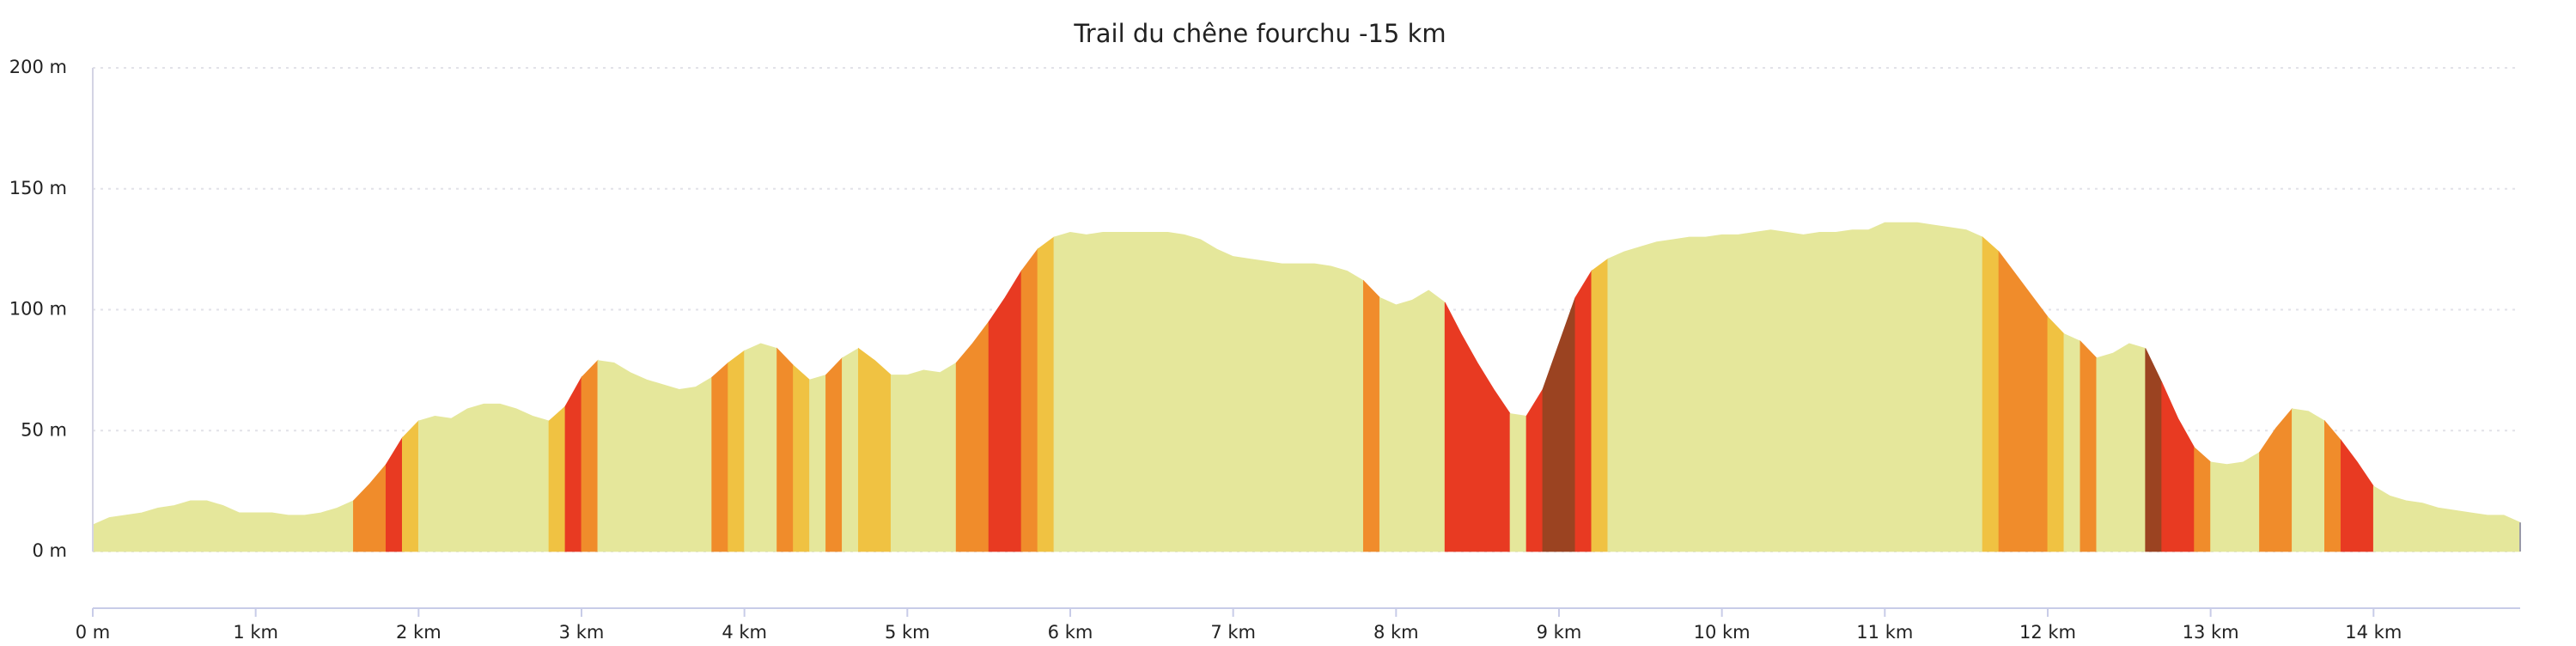 The image size is (2576, 646). I want to click on chart-title: Trail du chêne fourchu -15 km, so click(1259, 33).